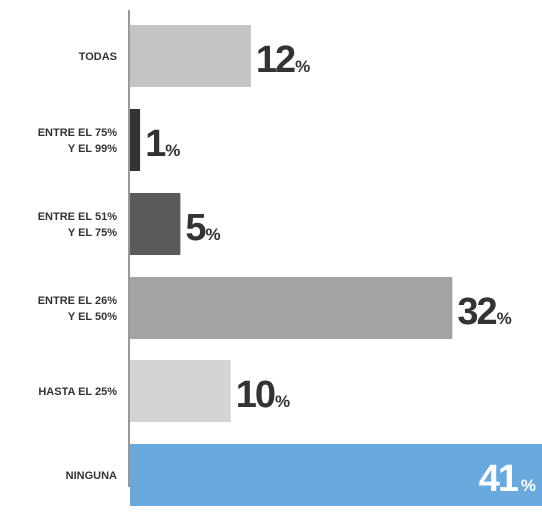 This screenshot has height=515, width=542. Describe the element at coordinates (499, 479) in the screenshot. I see `value-label: 41` at that location.